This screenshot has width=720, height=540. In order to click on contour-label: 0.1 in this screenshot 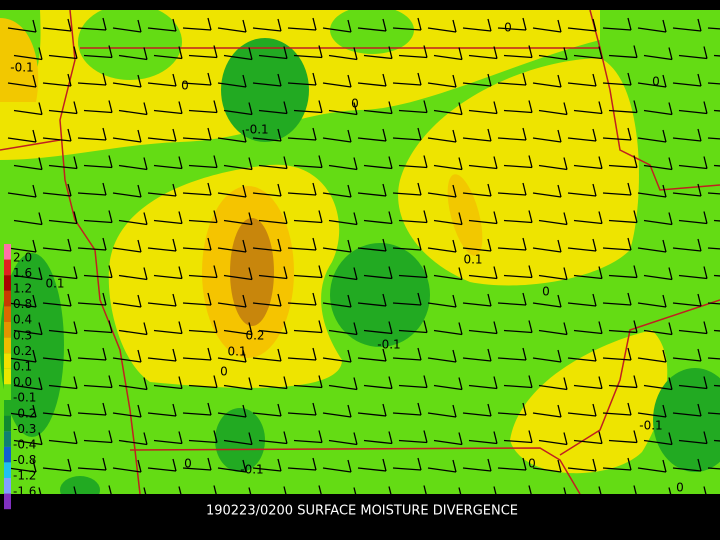, I will do `click(54, 284)`.